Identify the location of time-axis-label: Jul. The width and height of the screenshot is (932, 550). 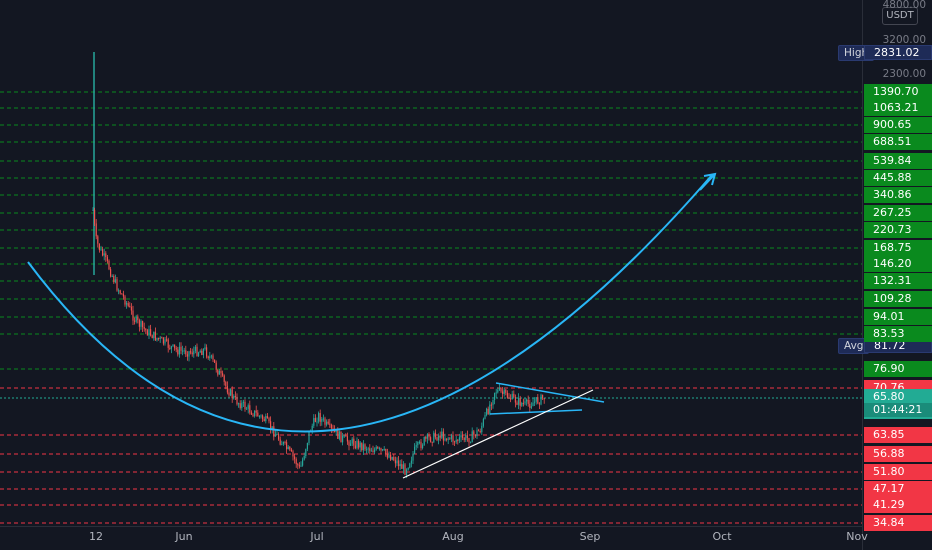
(317, 536).